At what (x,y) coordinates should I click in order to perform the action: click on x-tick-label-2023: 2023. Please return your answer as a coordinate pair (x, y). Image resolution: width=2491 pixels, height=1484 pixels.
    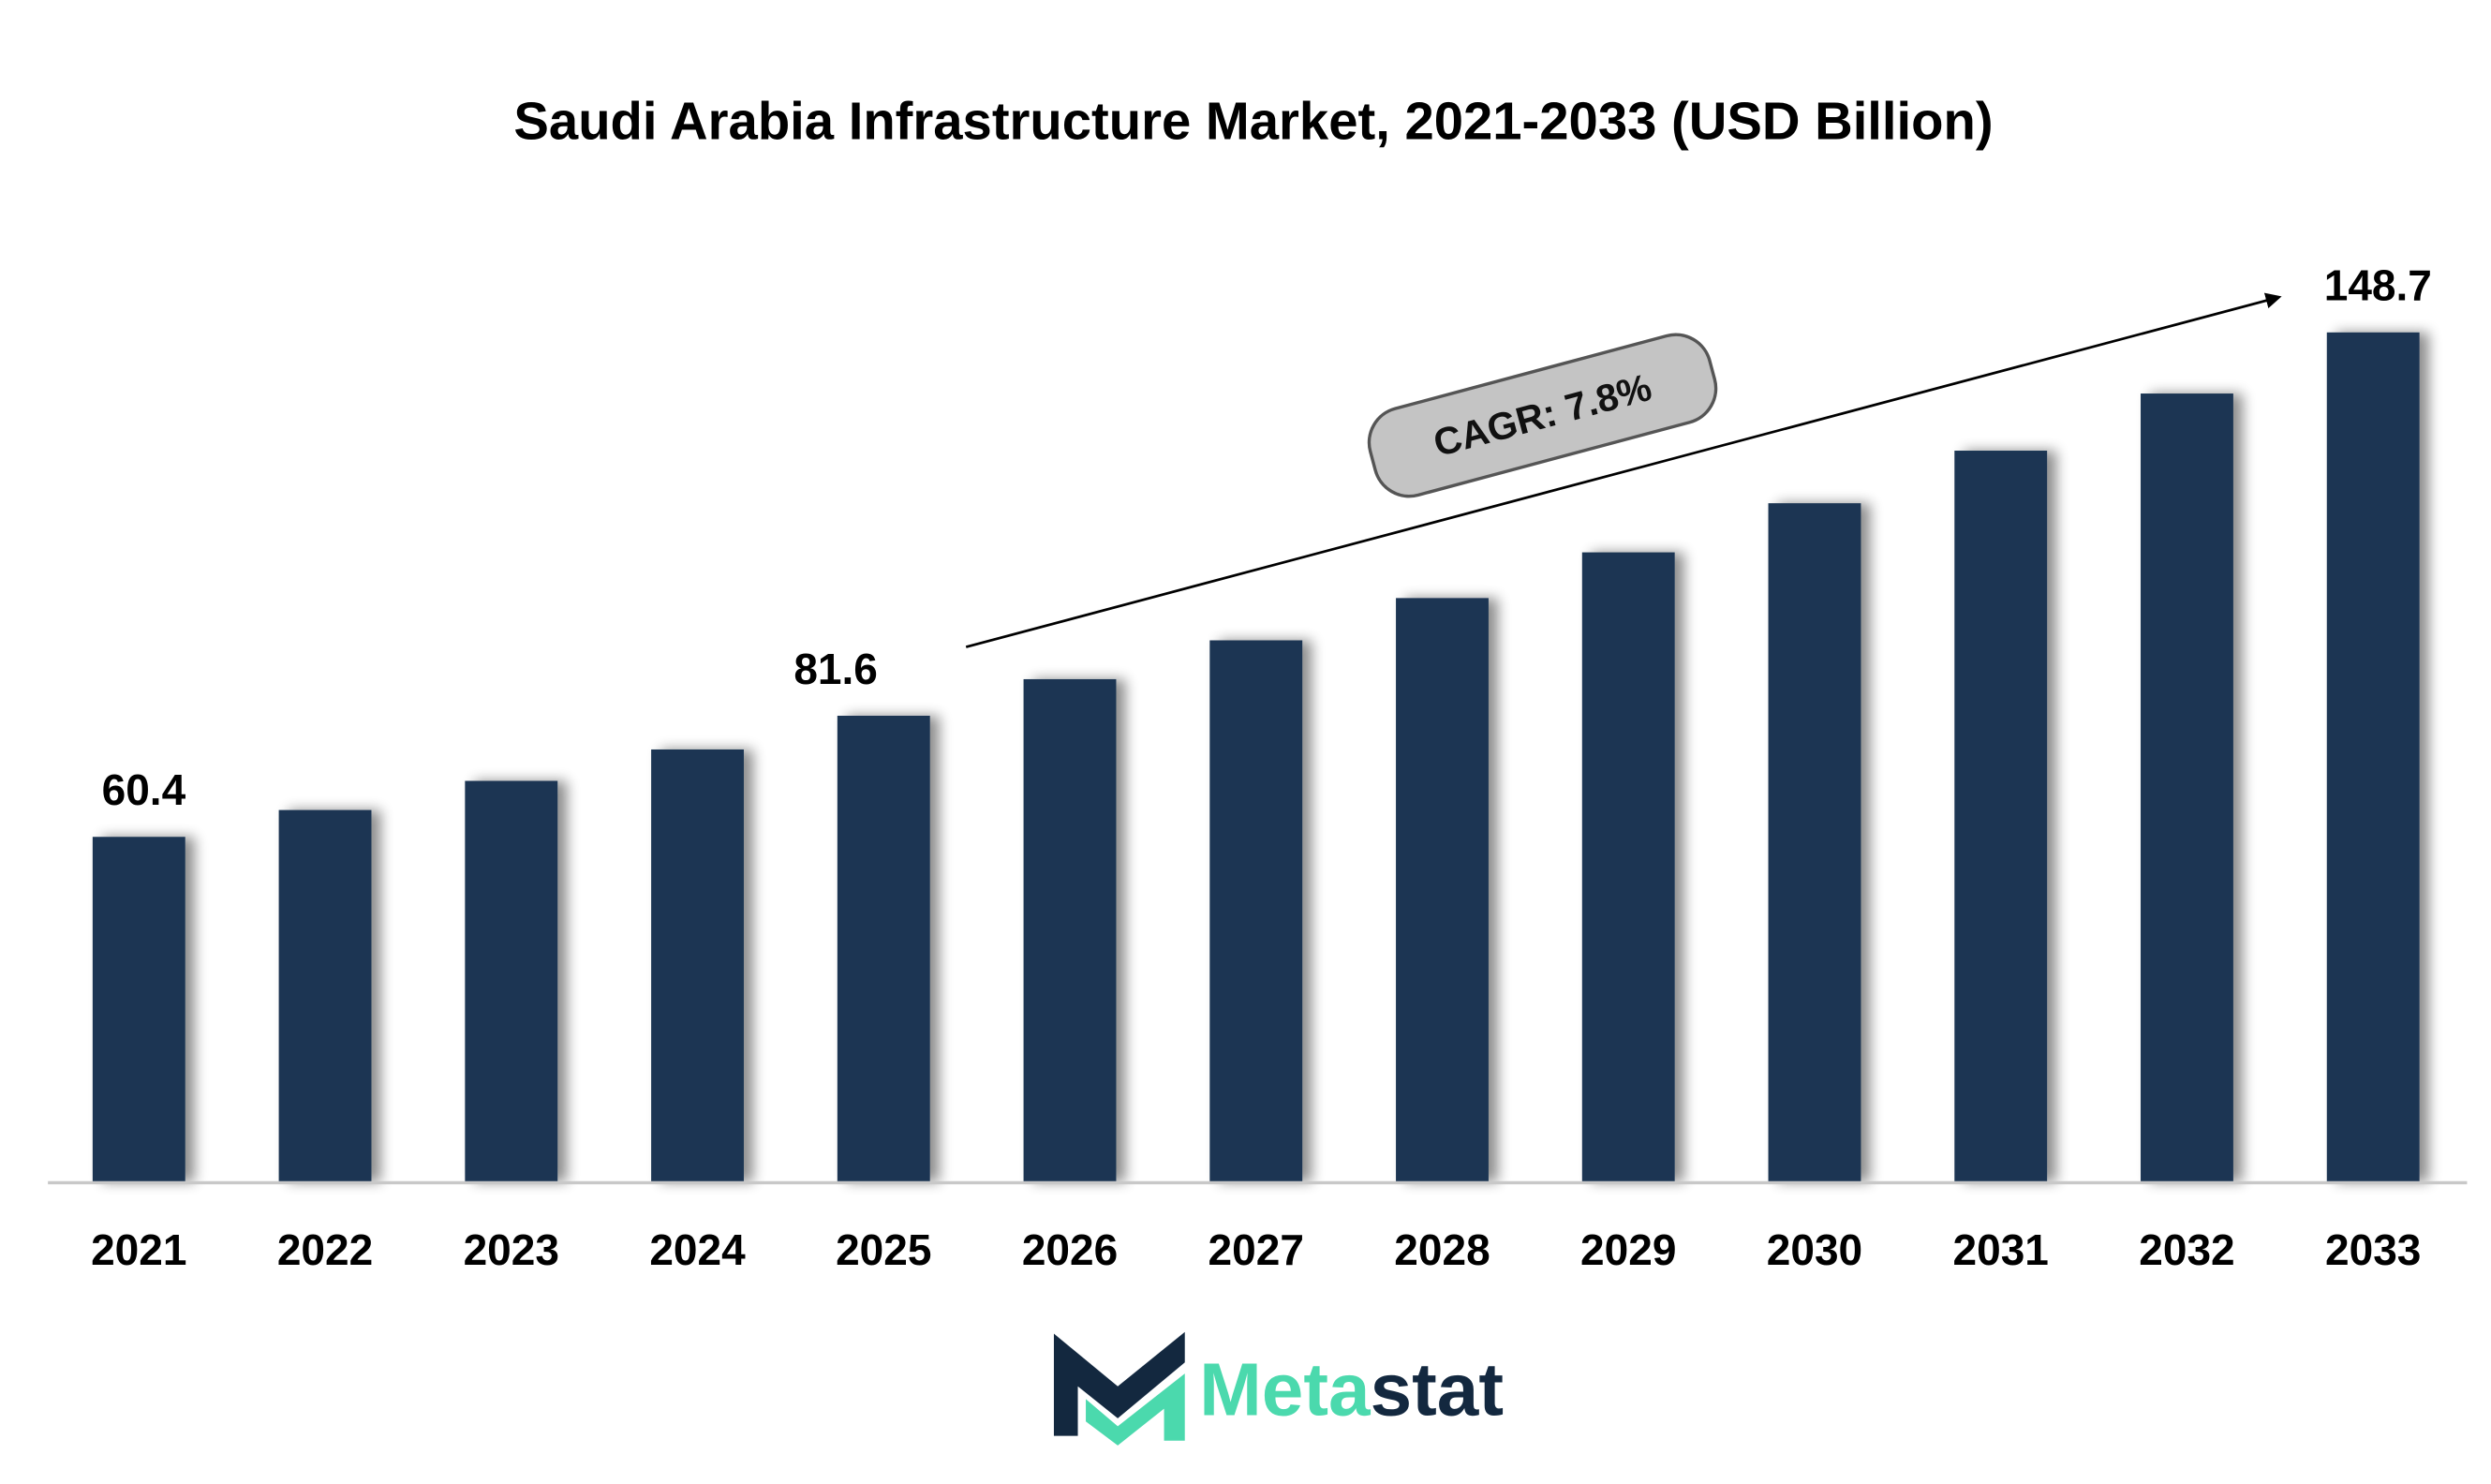
    Looking at the image, I should click on (511, 1249).